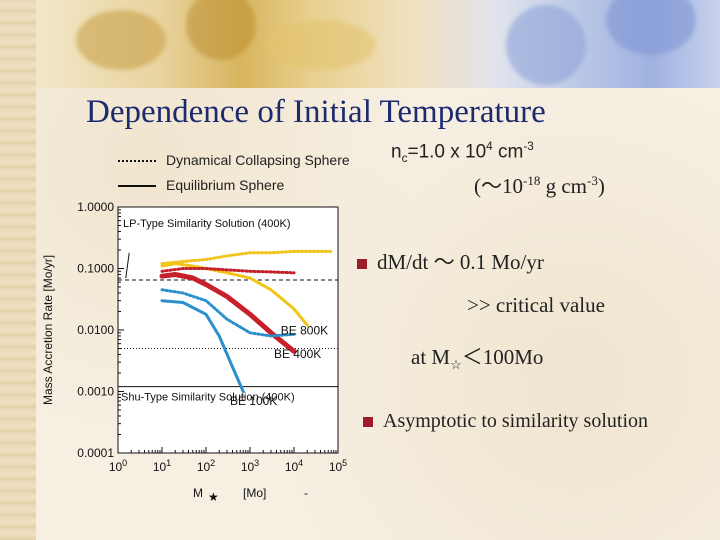 This screenshot has width=720, height=540. What do you see at coordinates (450, 261) in the screenshot?
I see `bullet-accretion-rate: dM/dt ～ 0.1 Mo/yr` at bounding box center [450, 261].